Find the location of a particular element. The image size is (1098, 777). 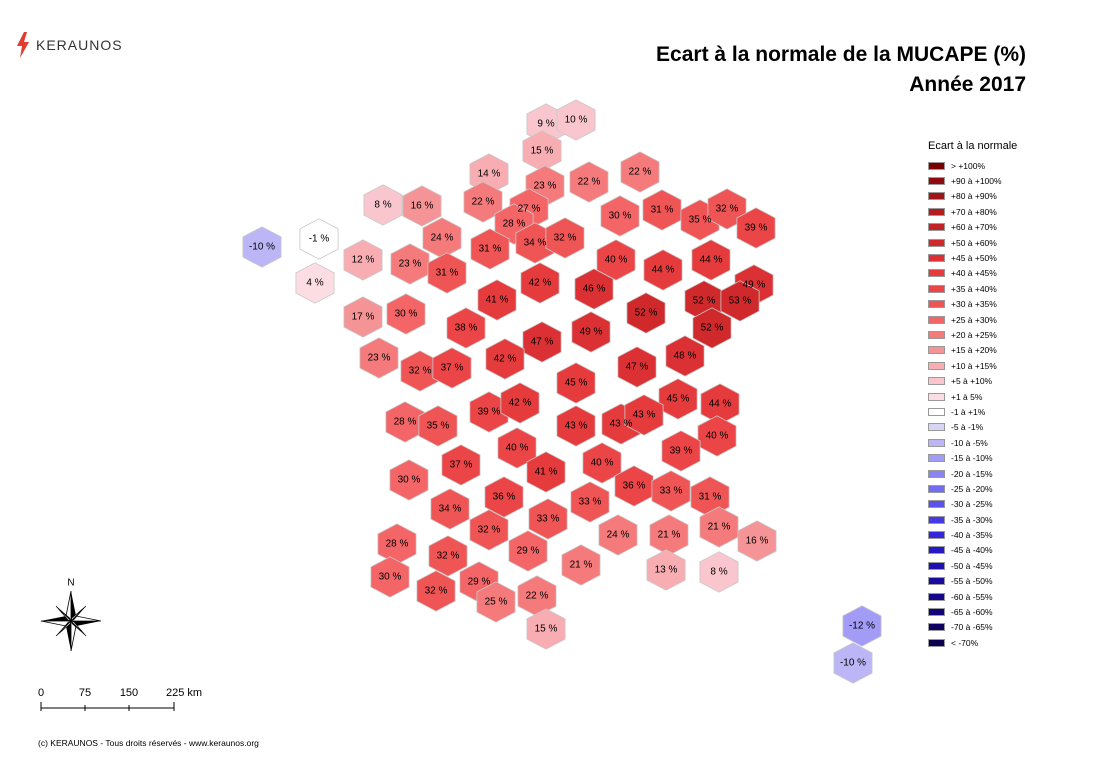

legend-label: +60 à +70% is located at coordinates (974, 227).